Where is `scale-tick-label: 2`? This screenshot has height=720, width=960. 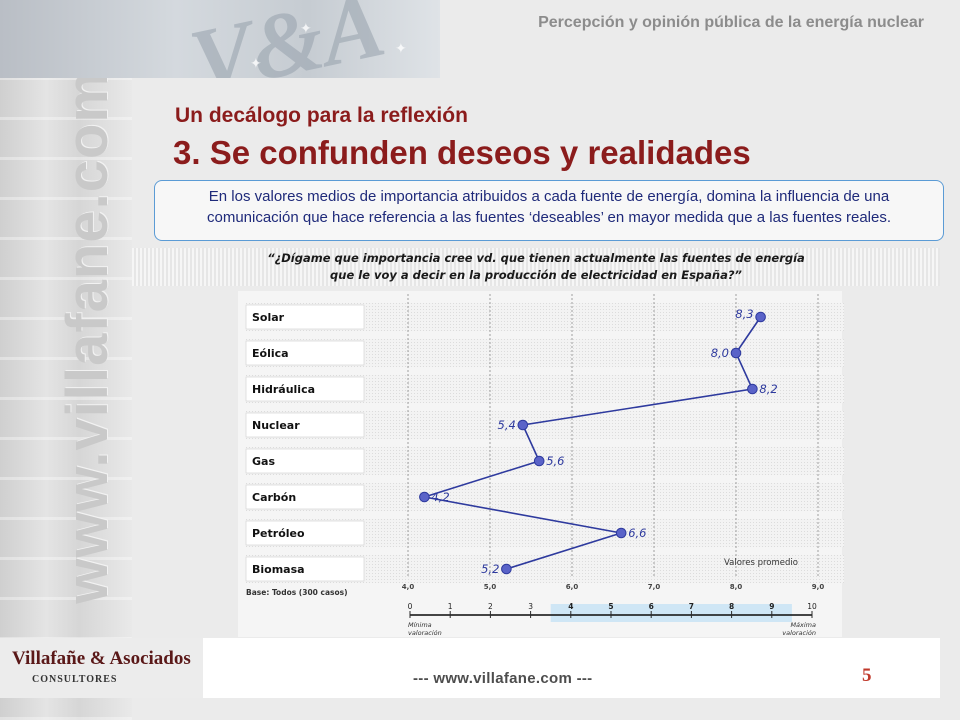
scale-tick-label: 2 is located at coordinates (490, 606).